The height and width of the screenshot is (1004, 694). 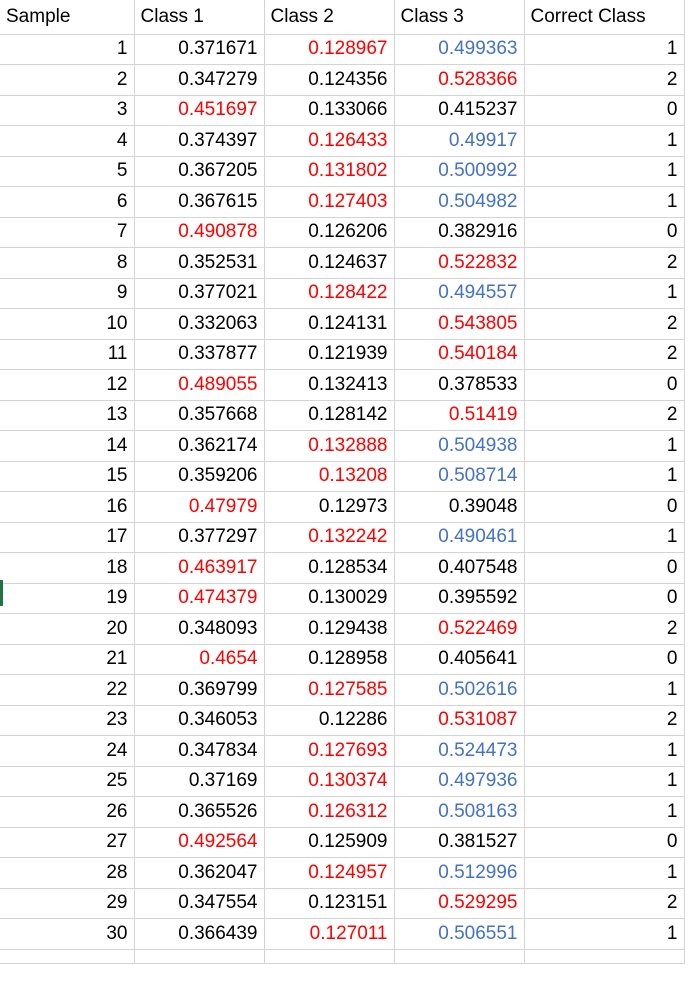 I want to click on cell-class-1: 0.463917, so click(x=199, y=568).